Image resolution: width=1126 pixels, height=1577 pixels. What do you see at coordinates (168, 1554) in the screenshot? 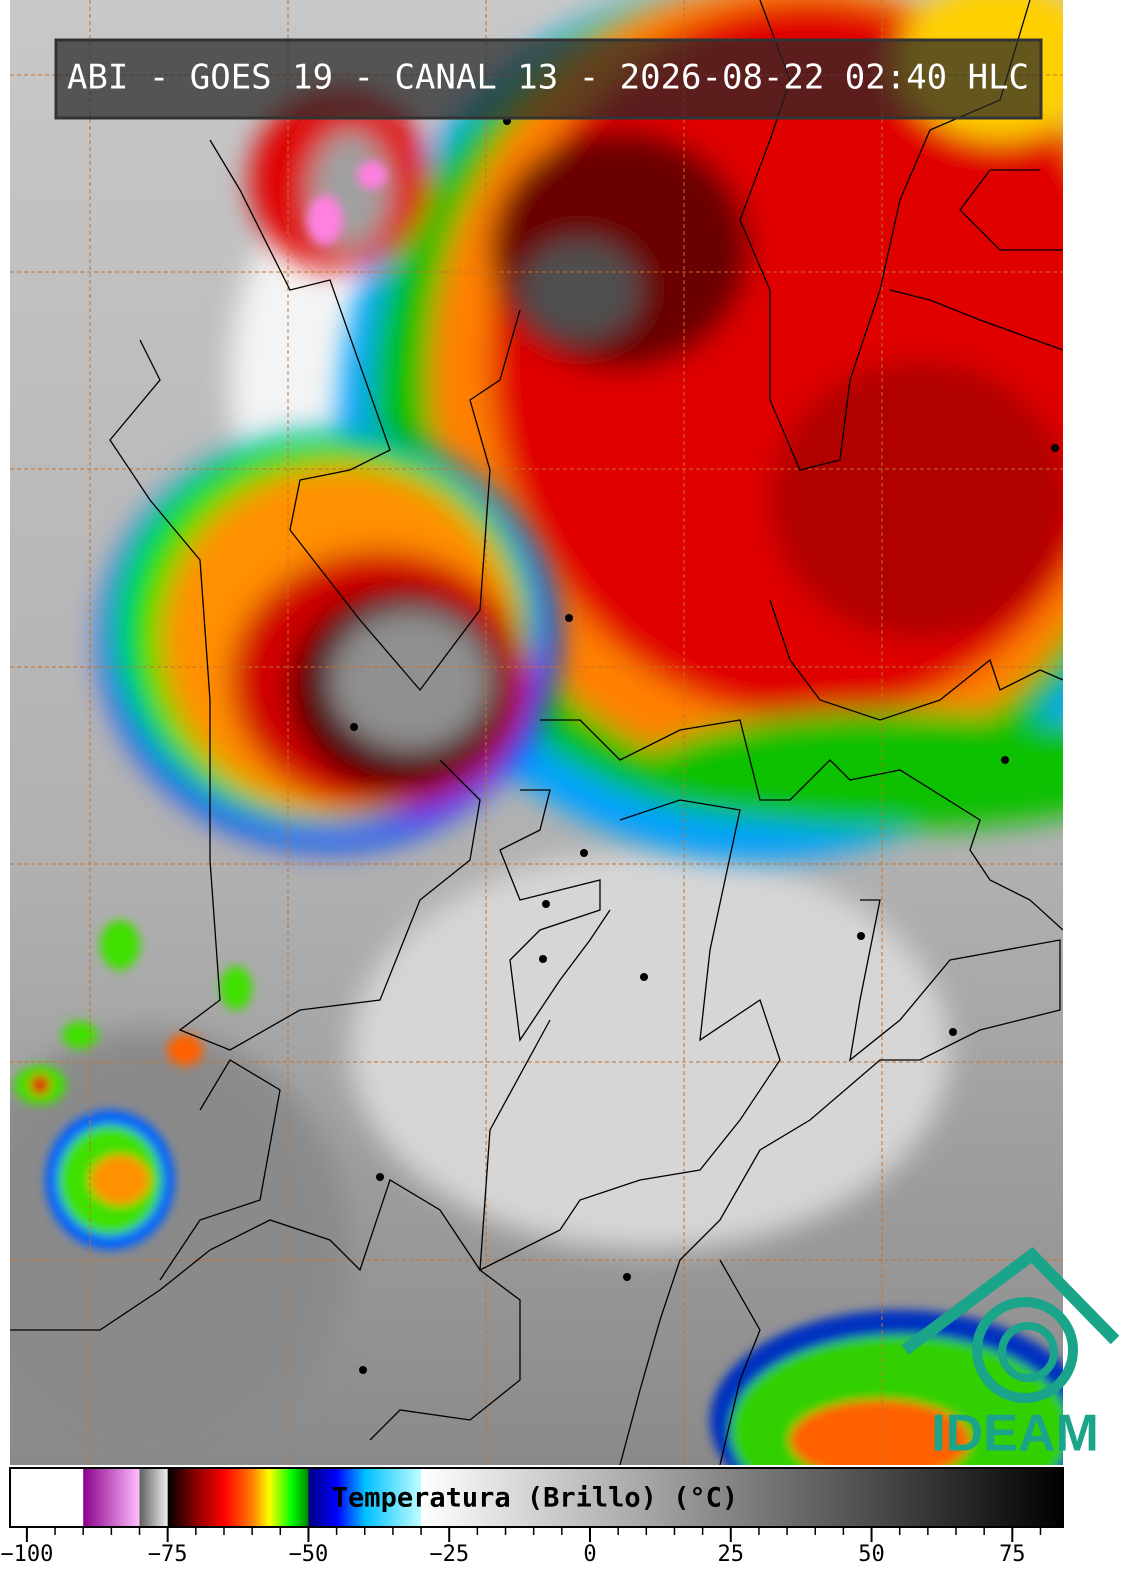
I see `tick-label: −75` at bounding box center [168, 1554].